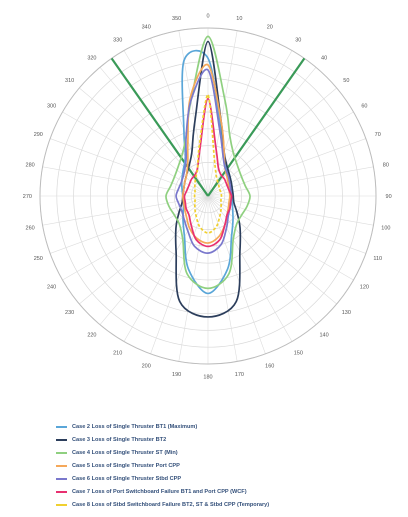 The image size is (408, 517). What do you see at coordinates (378, 135) in the screenshot?
I see `angle-tick-label: 70` at bounding box center [378, 135].